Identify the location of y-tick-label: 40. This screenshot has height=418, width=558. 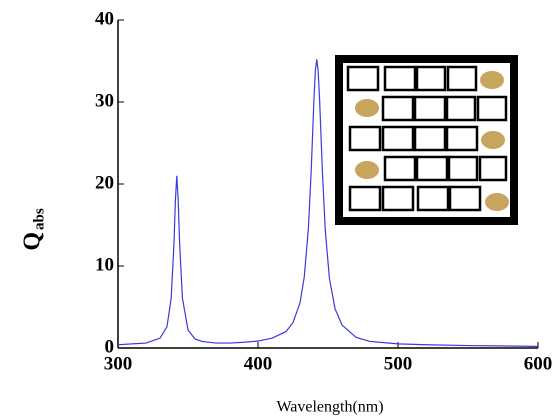
(104, 18).